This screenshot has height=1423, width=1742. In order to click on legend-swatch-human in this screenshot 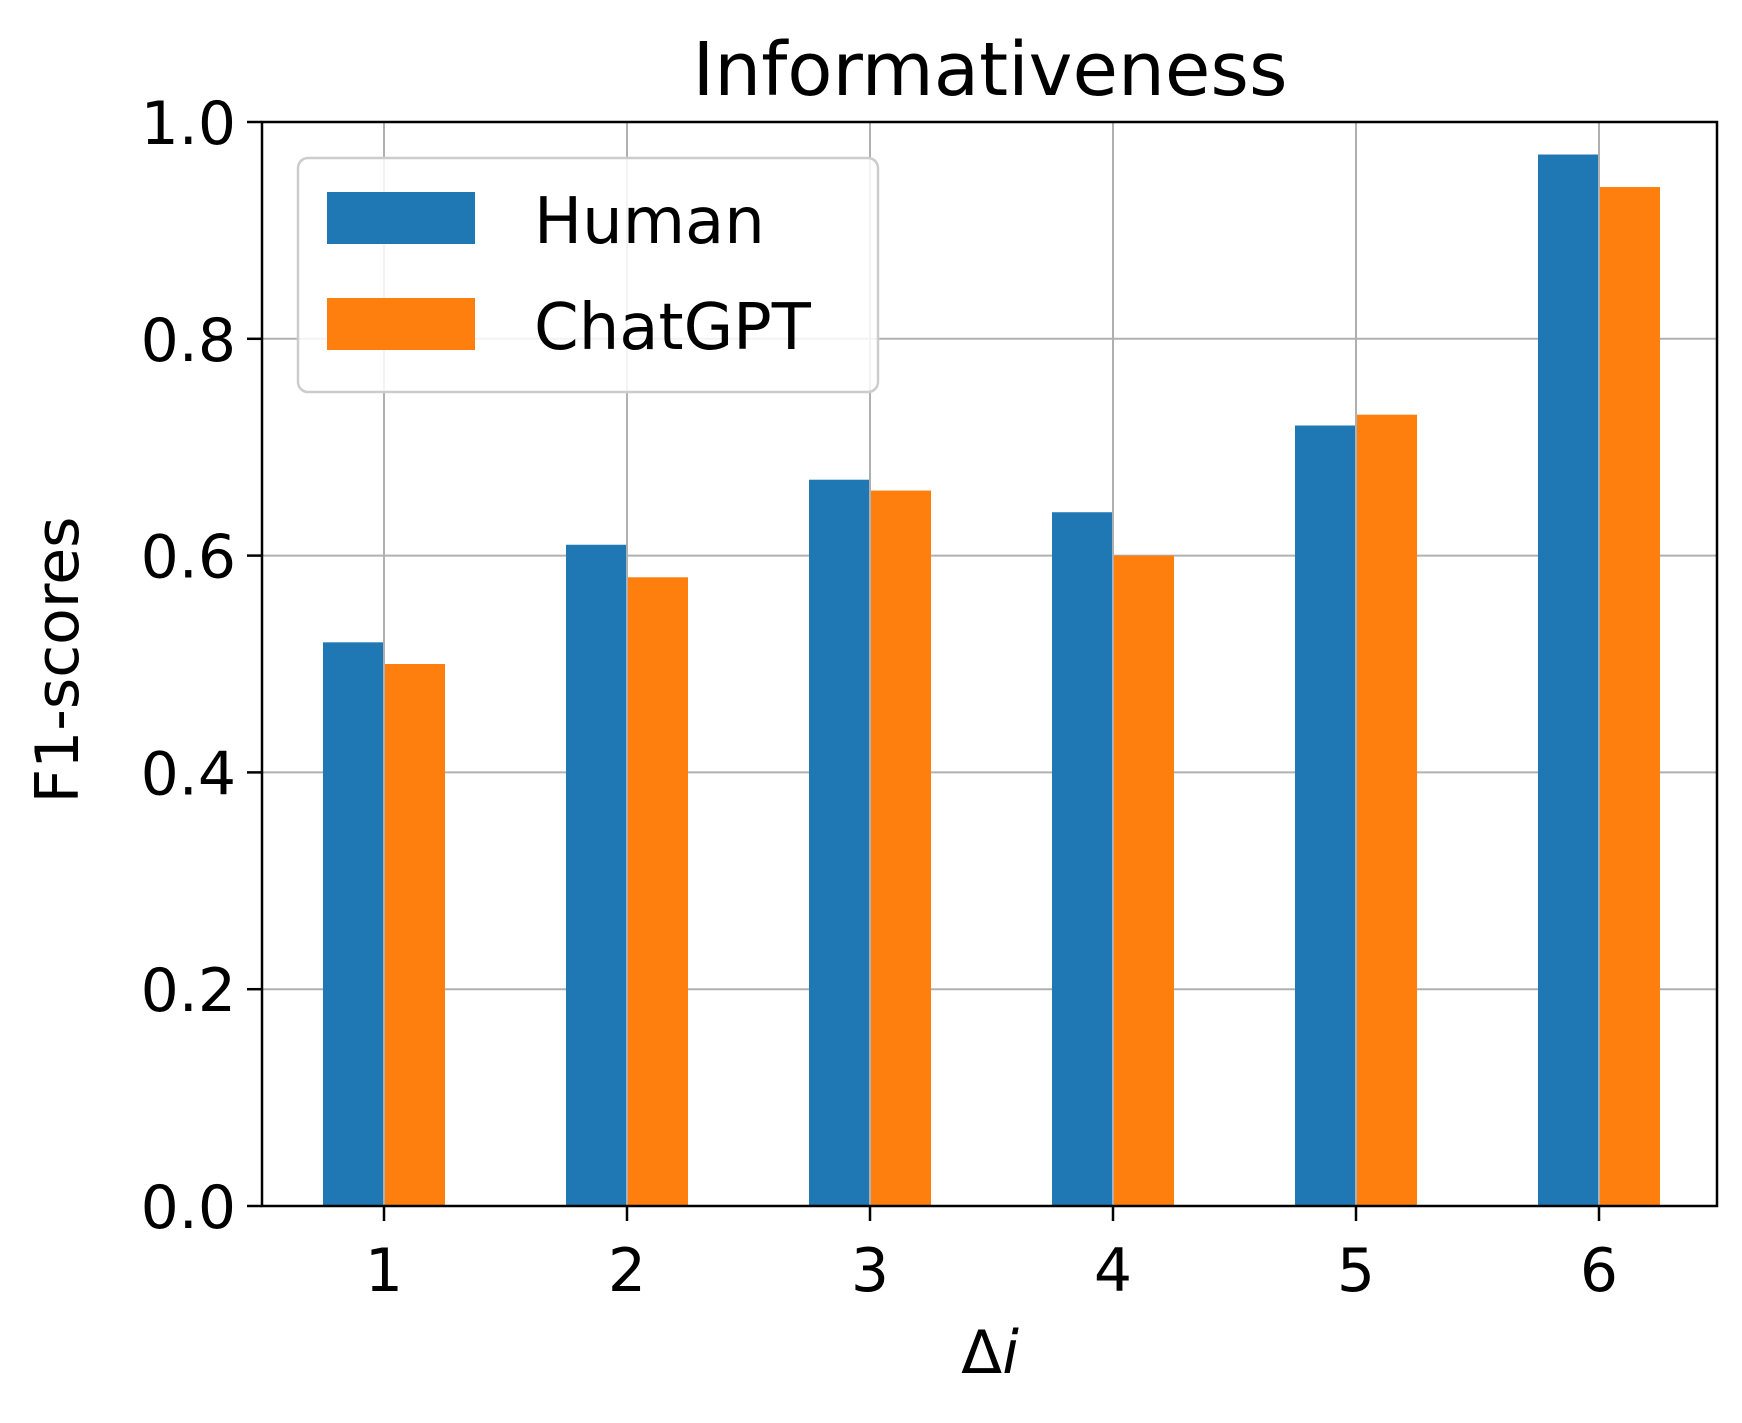, I will do `click(401, 218)`.